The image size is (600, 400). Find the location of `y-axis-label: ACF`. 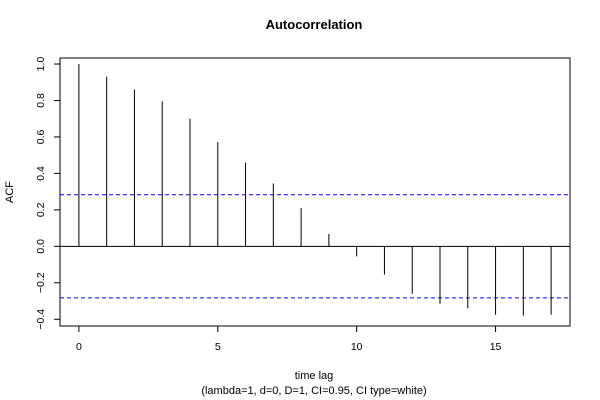

y-axis-label: ACF is located at coordinates (10, 192).